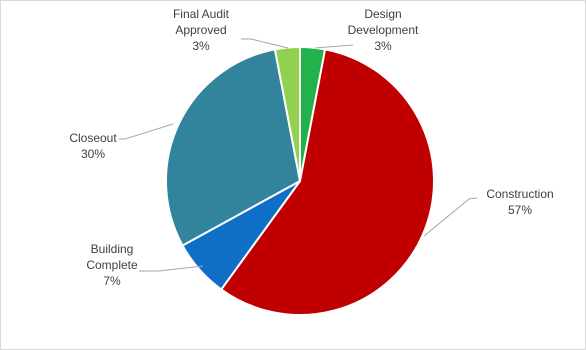 The image size is (586, 350). What do you see at coordinates (146, 131) in the screenshot?
I see `leader-line-closeout` at bounding box center [146, 131].